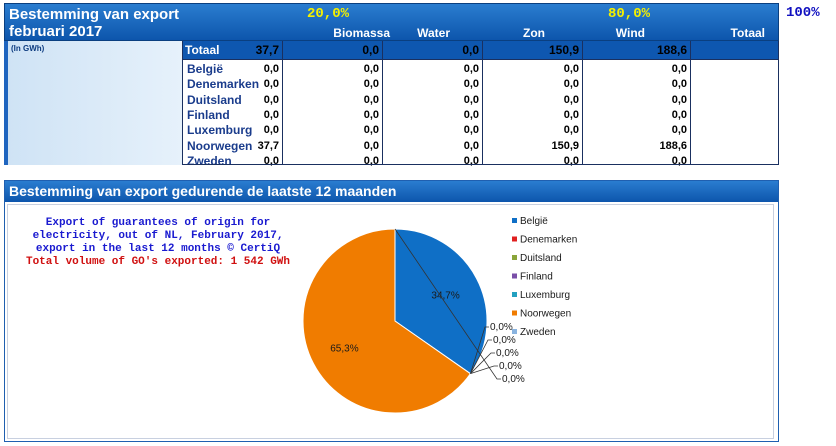 The height and width of the screenshot is (446, 836). Describe the element at coordinates (158, 249) in the screenshot. I see `caption-line: export in the last 12 months © CertiQ` at that location.